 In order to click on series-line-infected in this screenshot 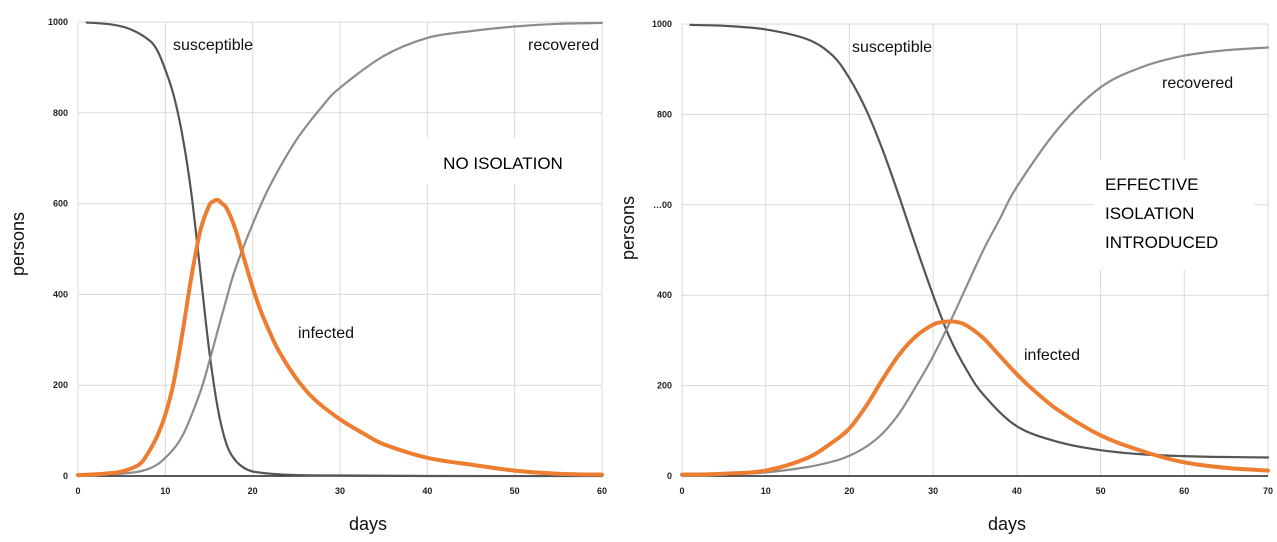, I will do `click(975, 398)`.